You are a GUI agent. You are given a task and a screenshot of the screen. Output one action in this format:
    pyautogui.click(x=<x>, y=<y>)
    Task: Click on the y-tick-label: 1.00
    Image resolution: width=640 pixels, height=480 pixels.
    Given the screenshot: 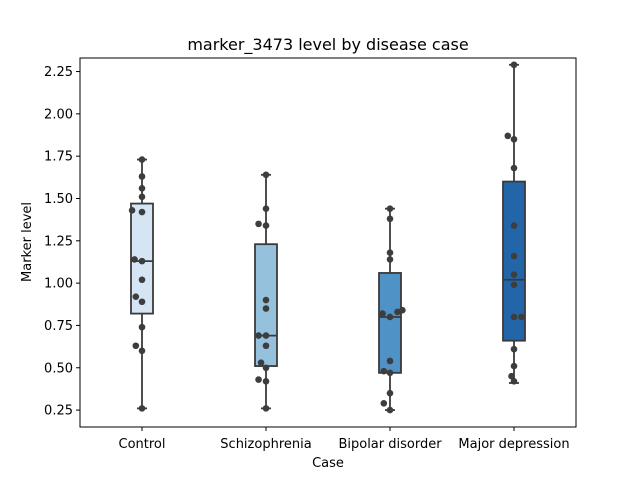 What is the action you would take?
    pyautogui.click(x=58, y=284)
    